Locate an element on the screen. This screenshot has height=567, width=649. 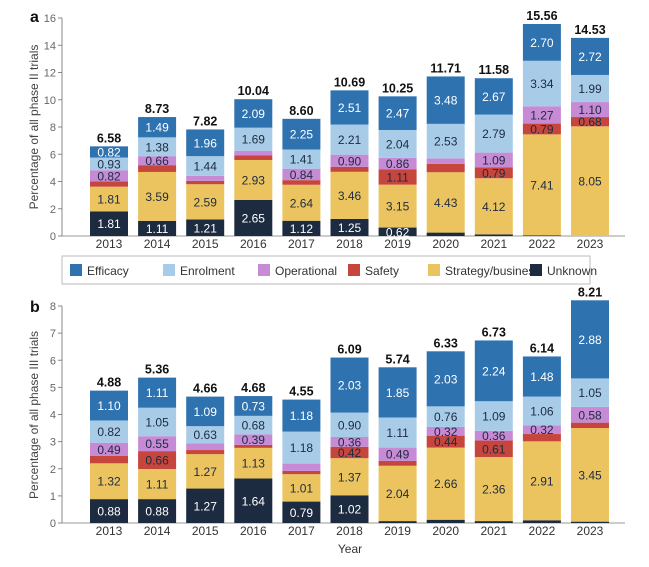
data-label: 1.18 is located at coordinates (302, 416).